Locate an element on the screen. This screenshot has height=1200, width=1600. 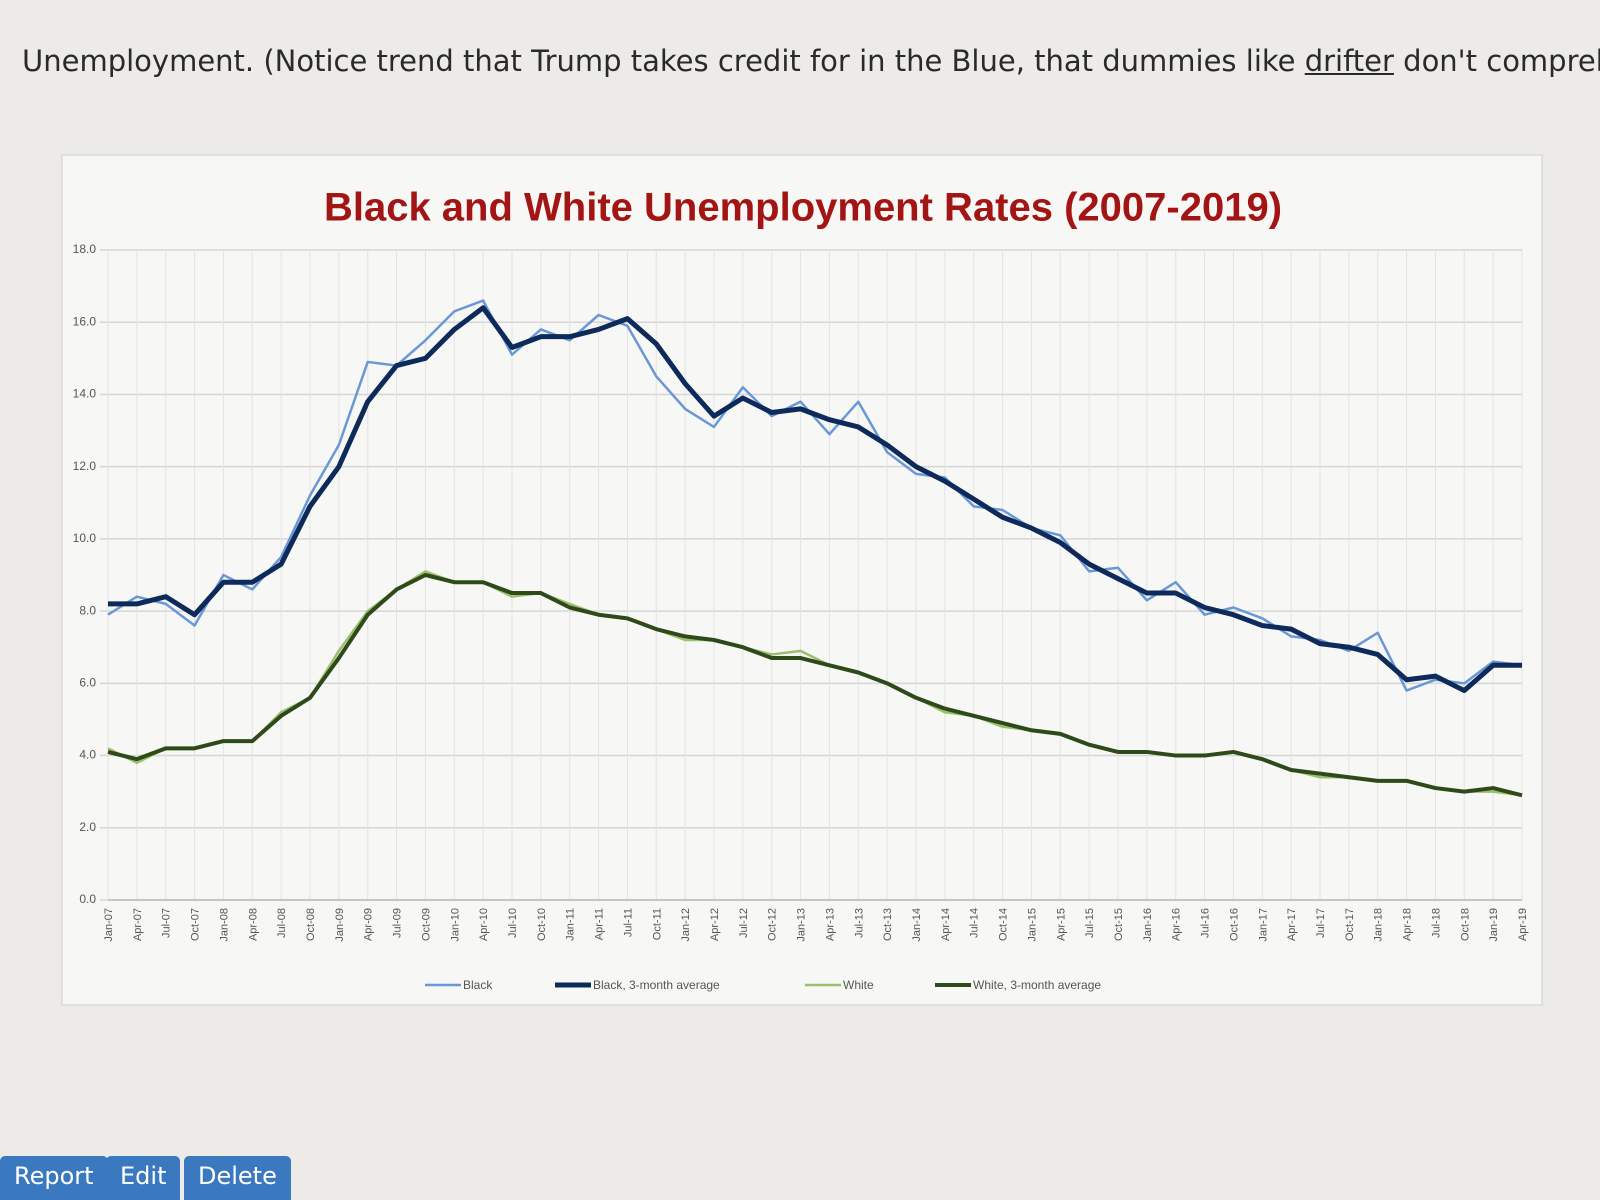
x-tick-label: Apr-14 is located at coordinates (946, 924).